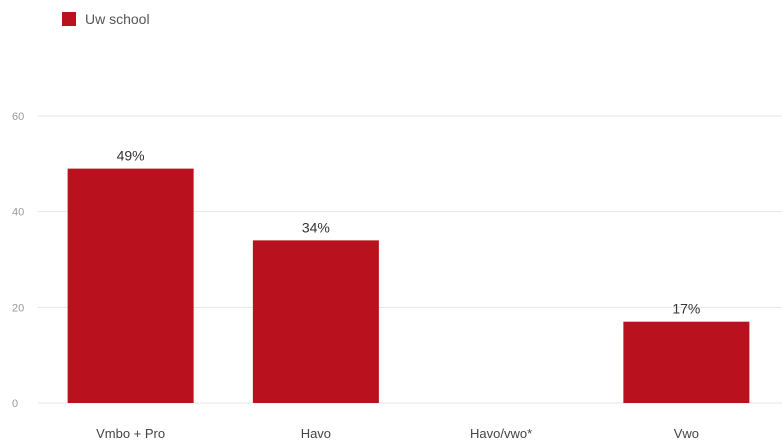 The width and height of the screenshot is (782, 443). What do you see at coordinates (18, 117) in the screenshot?
I see `y-tick-label: 60` at bounding box center [18, 117].